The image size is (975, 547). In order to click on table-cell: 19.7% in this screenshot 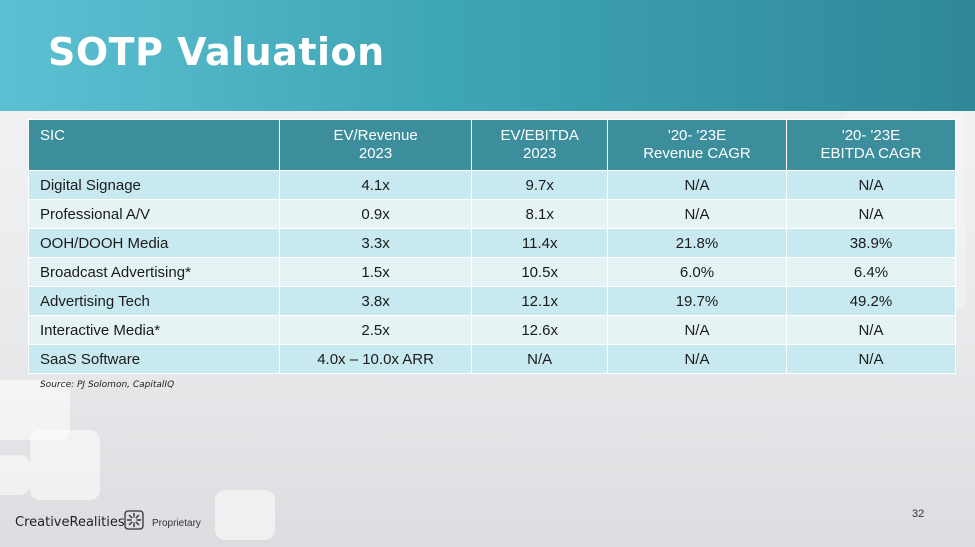, I will do `click(696, 301)`.